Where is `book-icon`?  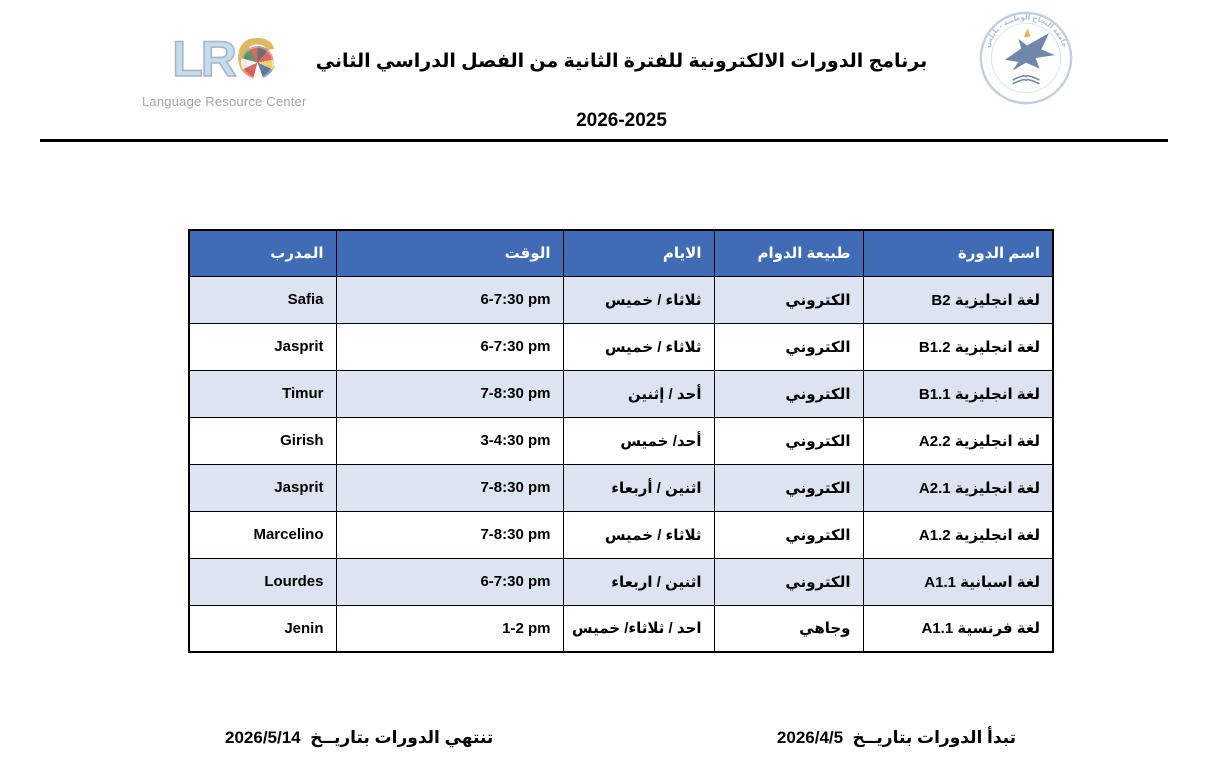 book-icon is located at coordinates (1026, 80).